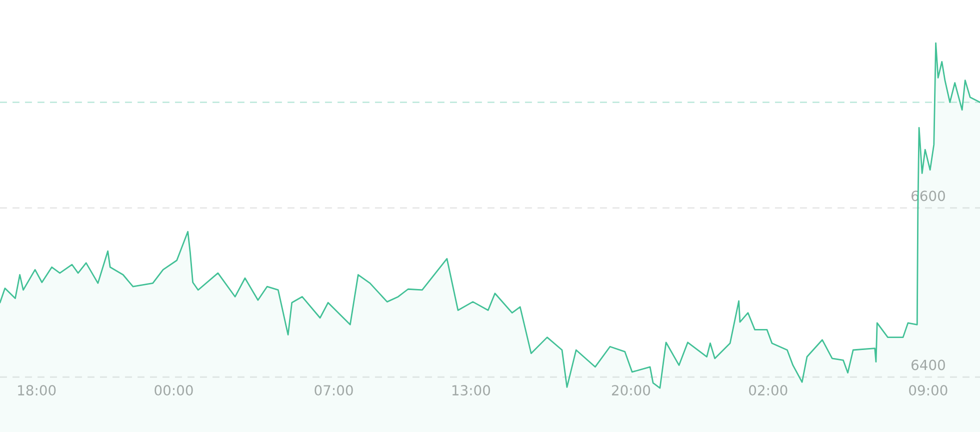 Image resolution: width=980 pixels, height=432 pixels. Describe the element at coordinates (928, 390) in the screenshot. I see `x-tick-label: 09:00` at that location.